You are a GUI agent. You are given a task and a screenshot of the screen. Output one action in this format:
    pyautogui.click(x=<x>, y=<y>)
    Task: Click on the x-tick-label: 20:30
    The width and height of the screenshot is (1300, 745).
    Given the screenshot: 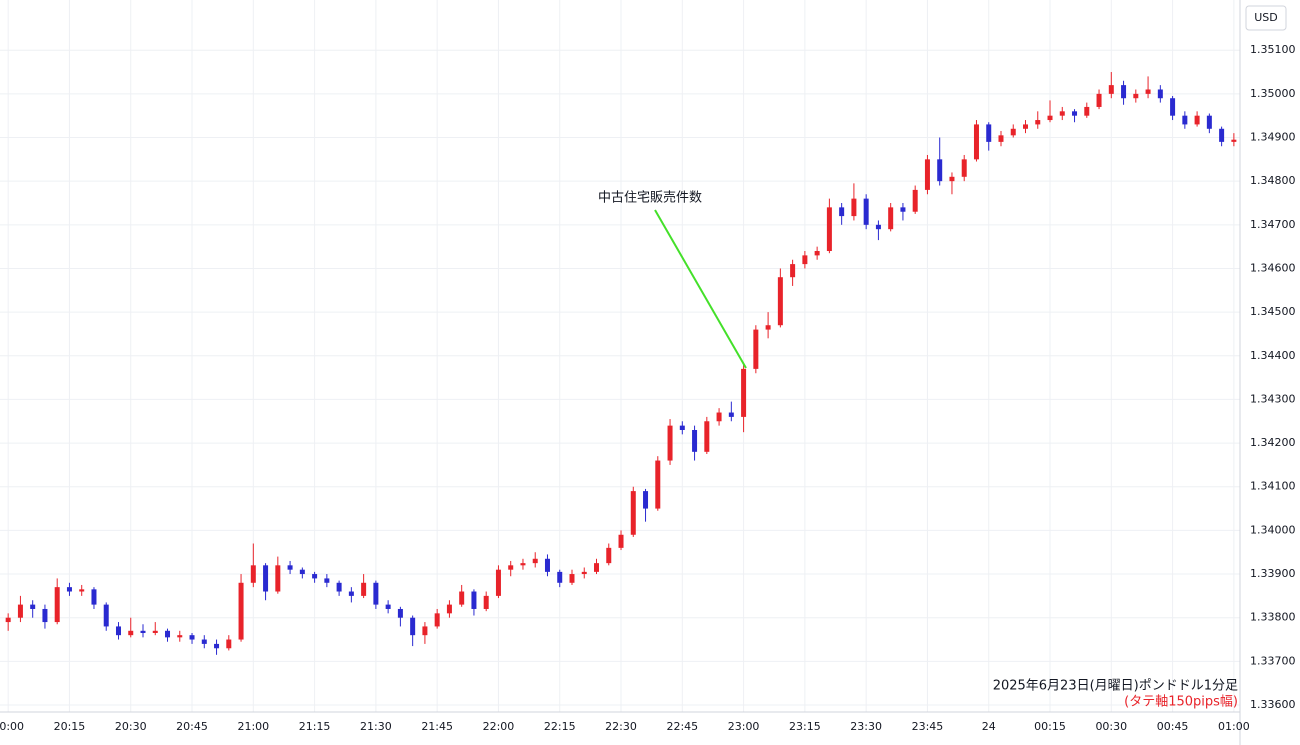 What is the action you would take?
    pyautogui.click(x=131, y=726)
    